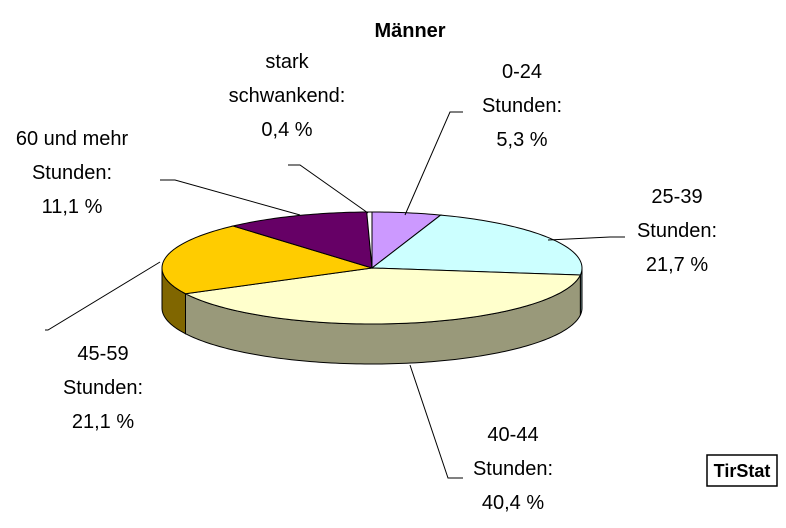 This screenshot has width=786, height=528. I want to click on value-label: 40,4 %, so click(513, 503).